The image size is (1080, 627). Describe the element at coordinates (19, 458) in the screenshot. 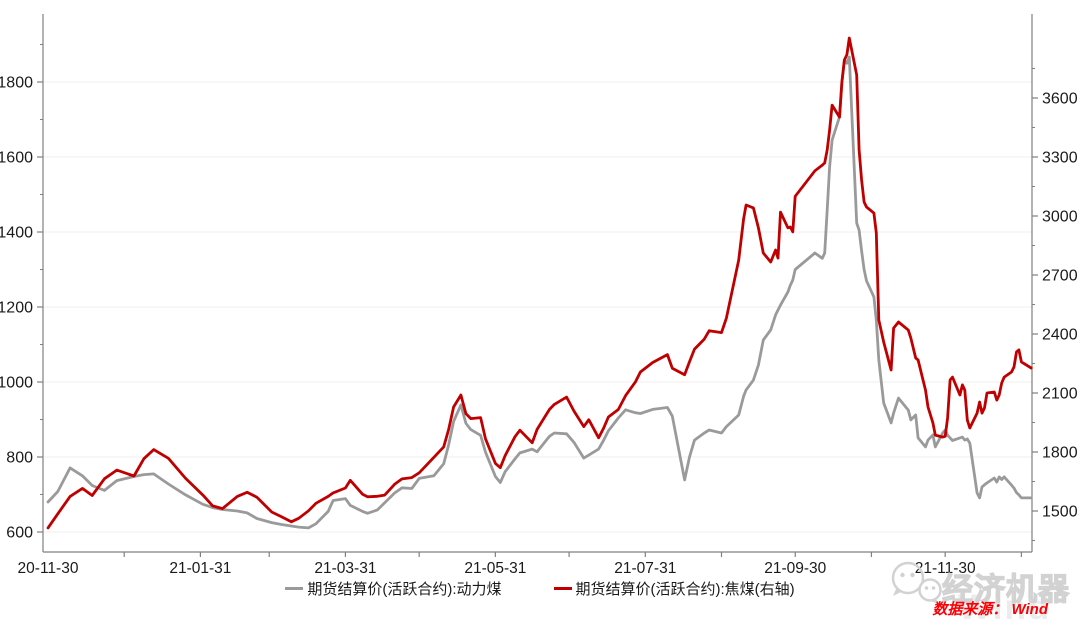

I see `svg-text: 800` at that location.